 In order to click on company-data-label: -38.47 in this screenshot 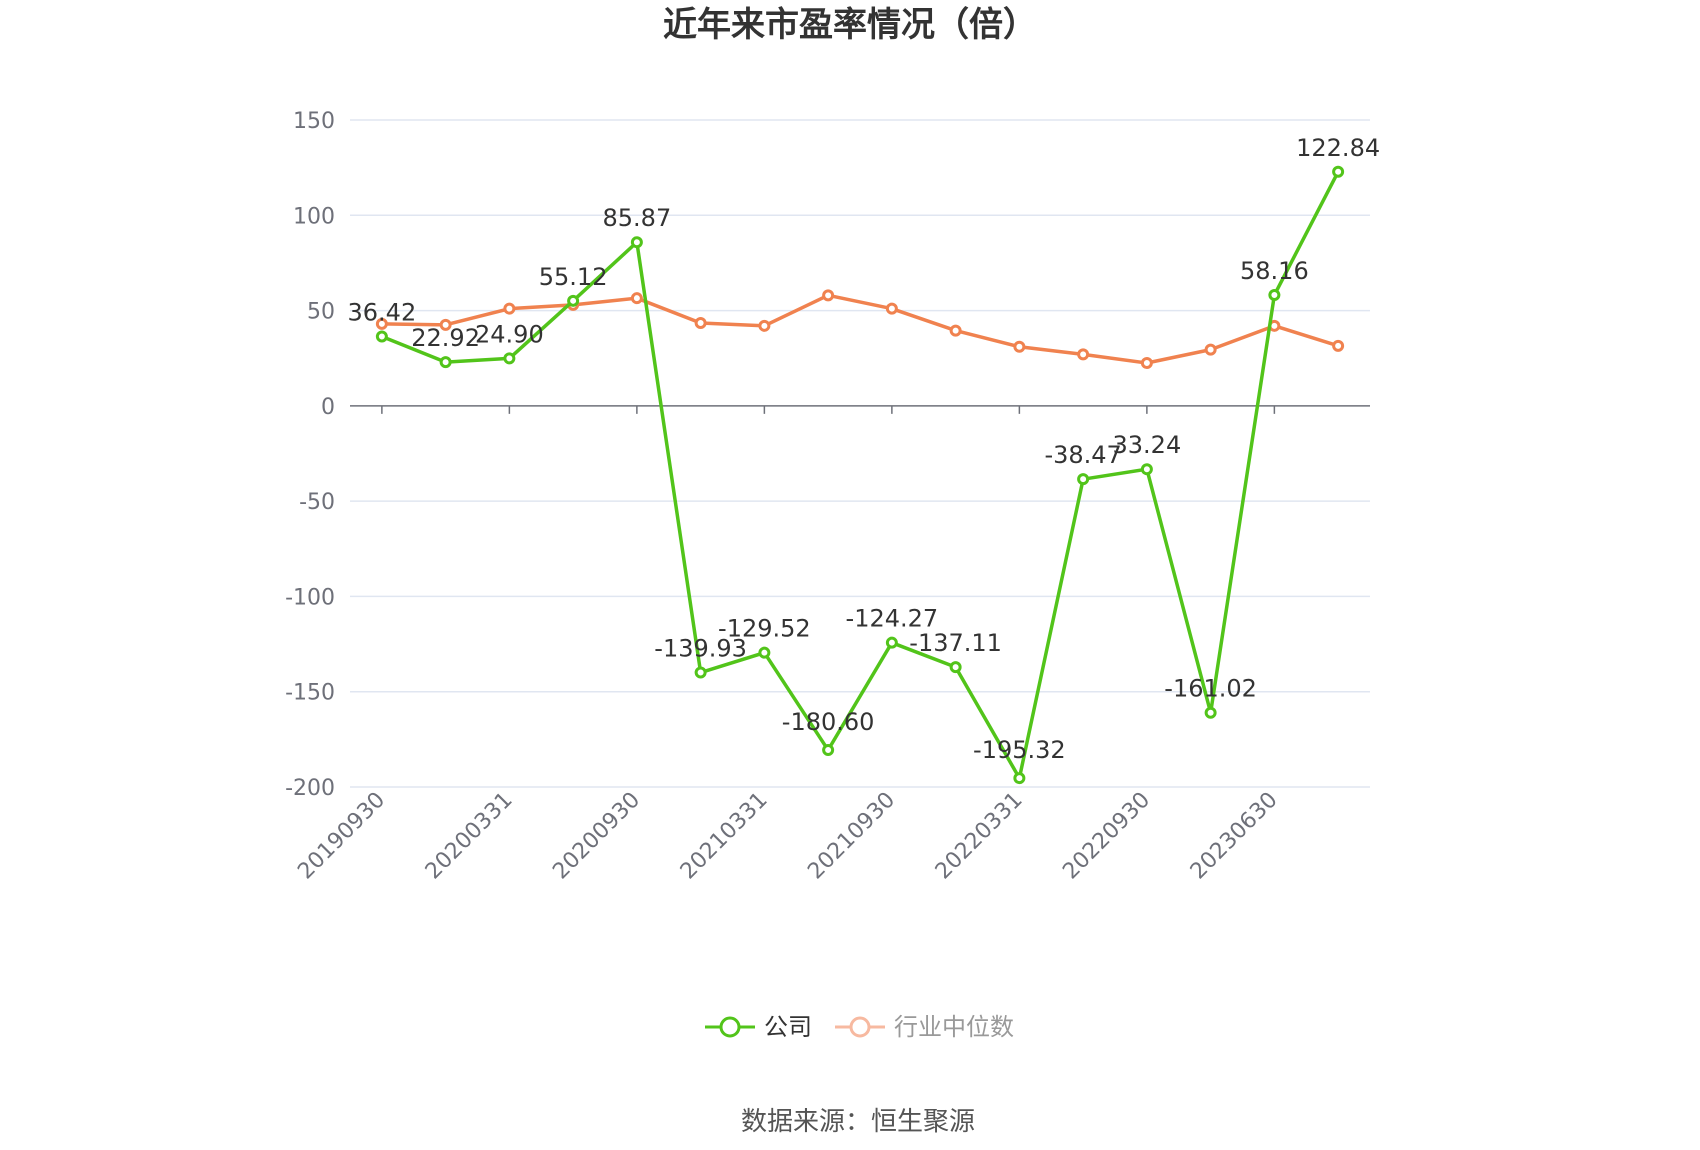, I will do `click(1082, 455)`.